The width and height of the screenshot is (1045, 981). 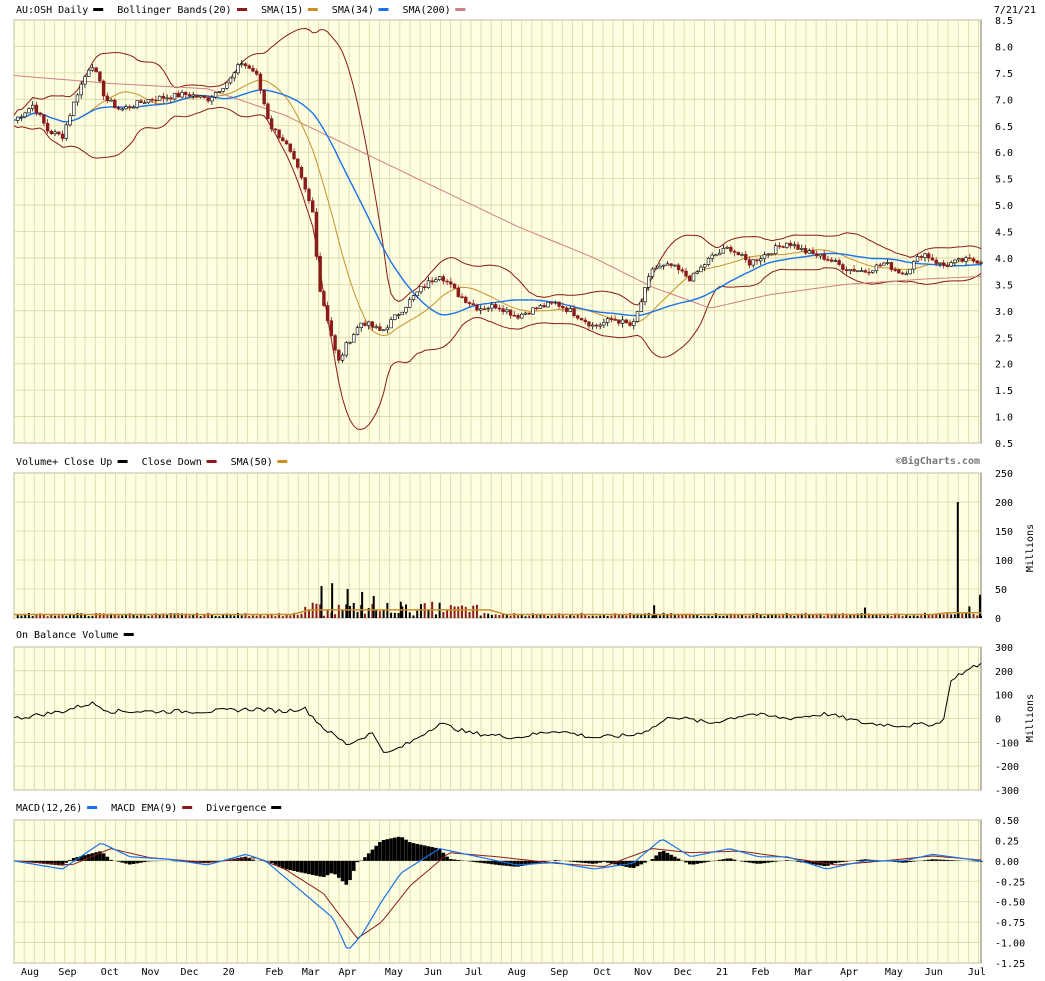 I want to click on x-tick-label: Jun, so click(x=934, y=972).